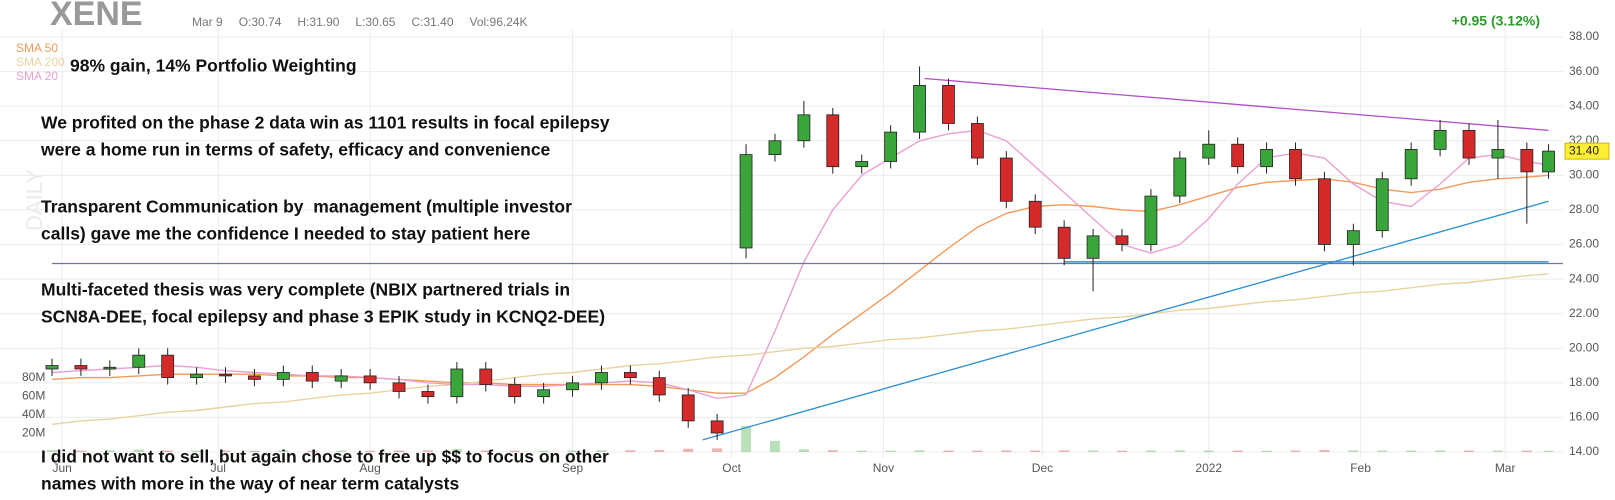  I want to click on header-field: L:30.65, so click(375, 22).